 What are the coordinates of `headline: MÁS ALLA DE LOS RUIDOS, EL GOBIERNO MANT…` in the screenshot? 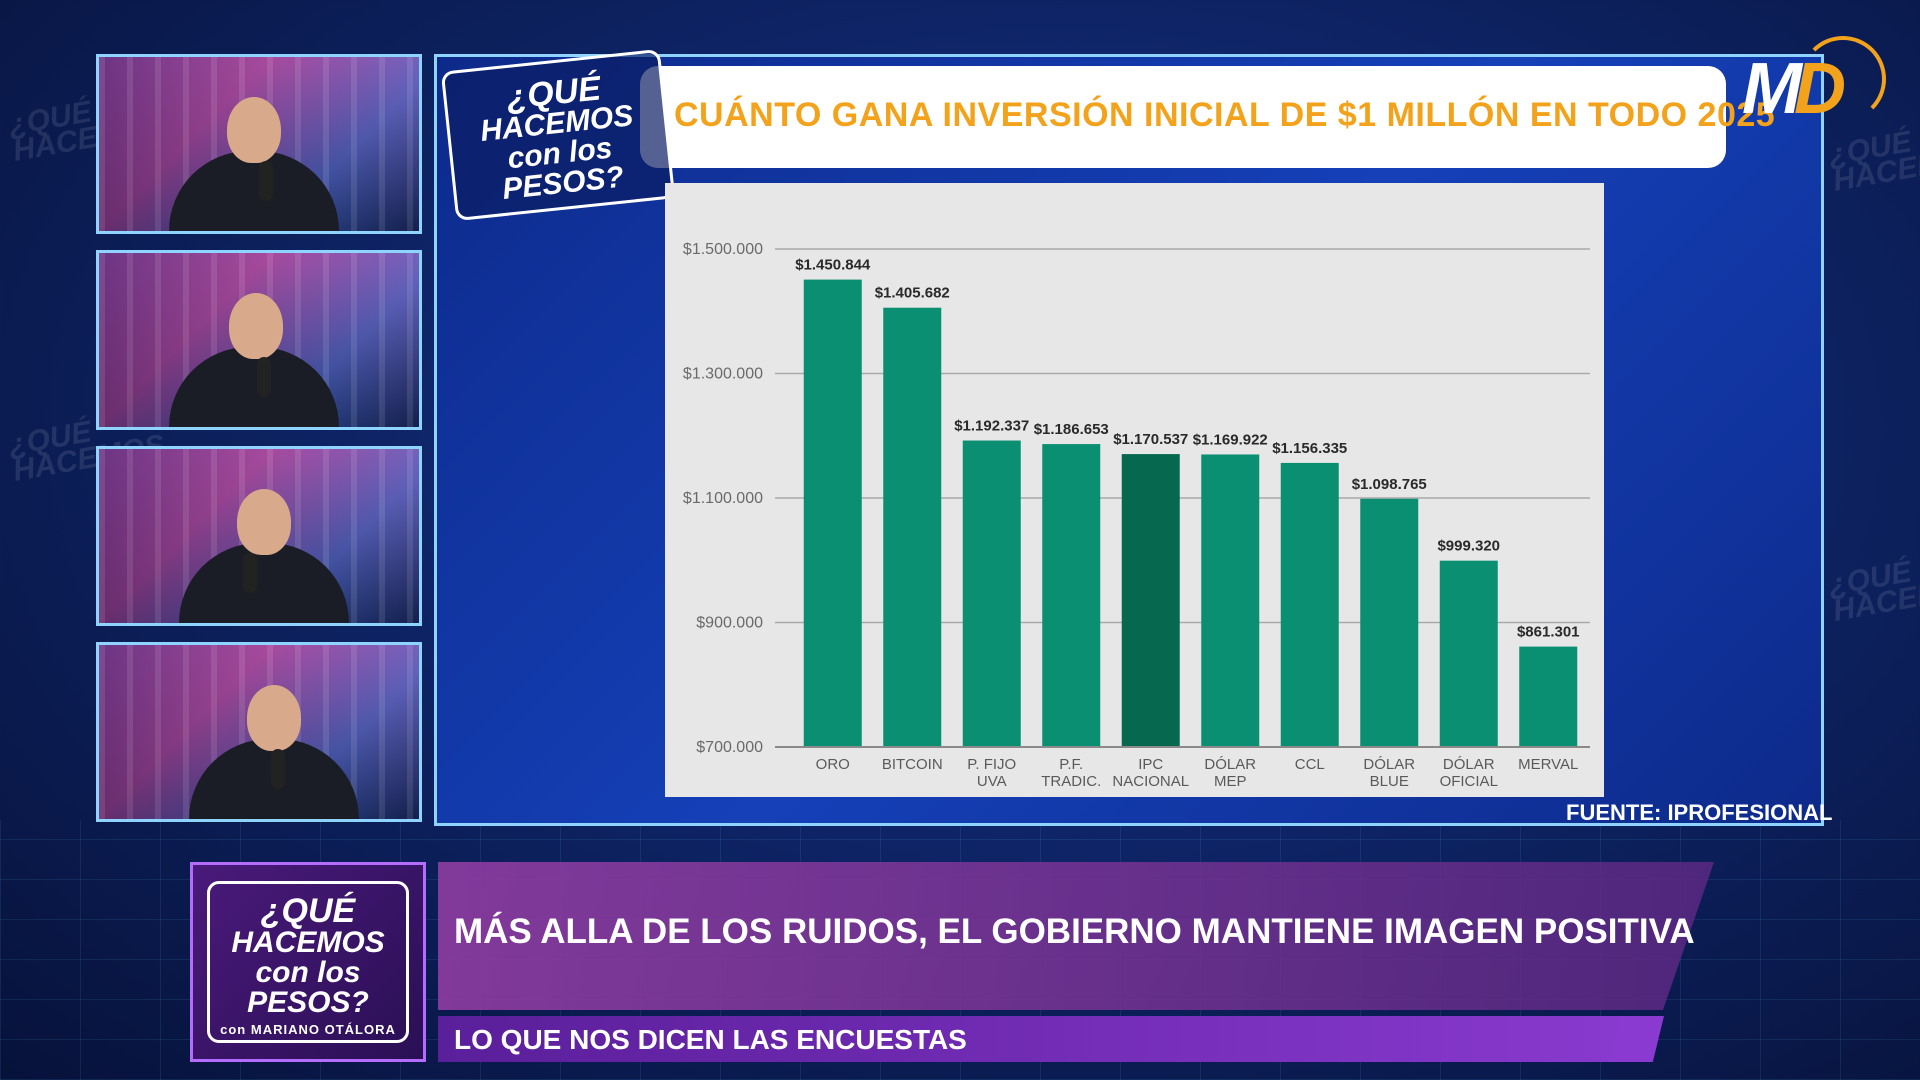 It's located at (1074, 931).